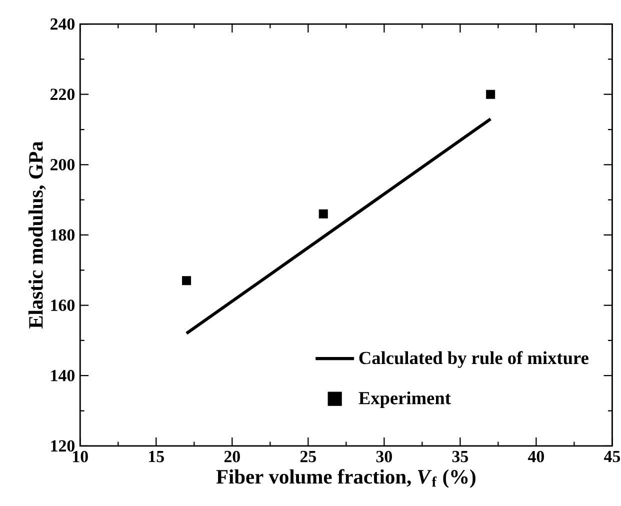 This screenshot has width=621, height=506. Describe the element at coordinates (62, 164) in the screenshot. I see `y-tick-label: 200` at that location.